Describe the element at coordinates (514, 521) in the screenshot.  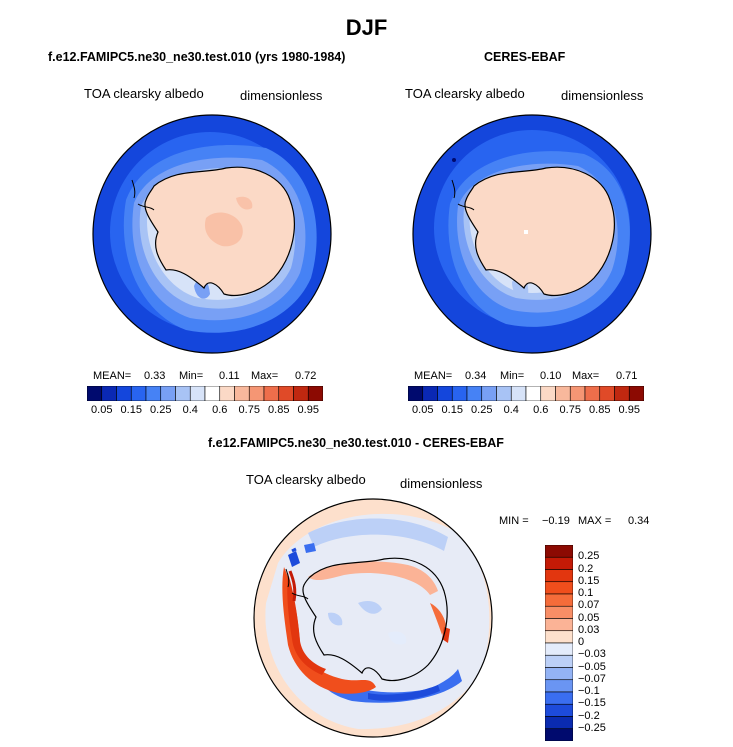
I see `panel-3-min-label: MIN =` at that location.